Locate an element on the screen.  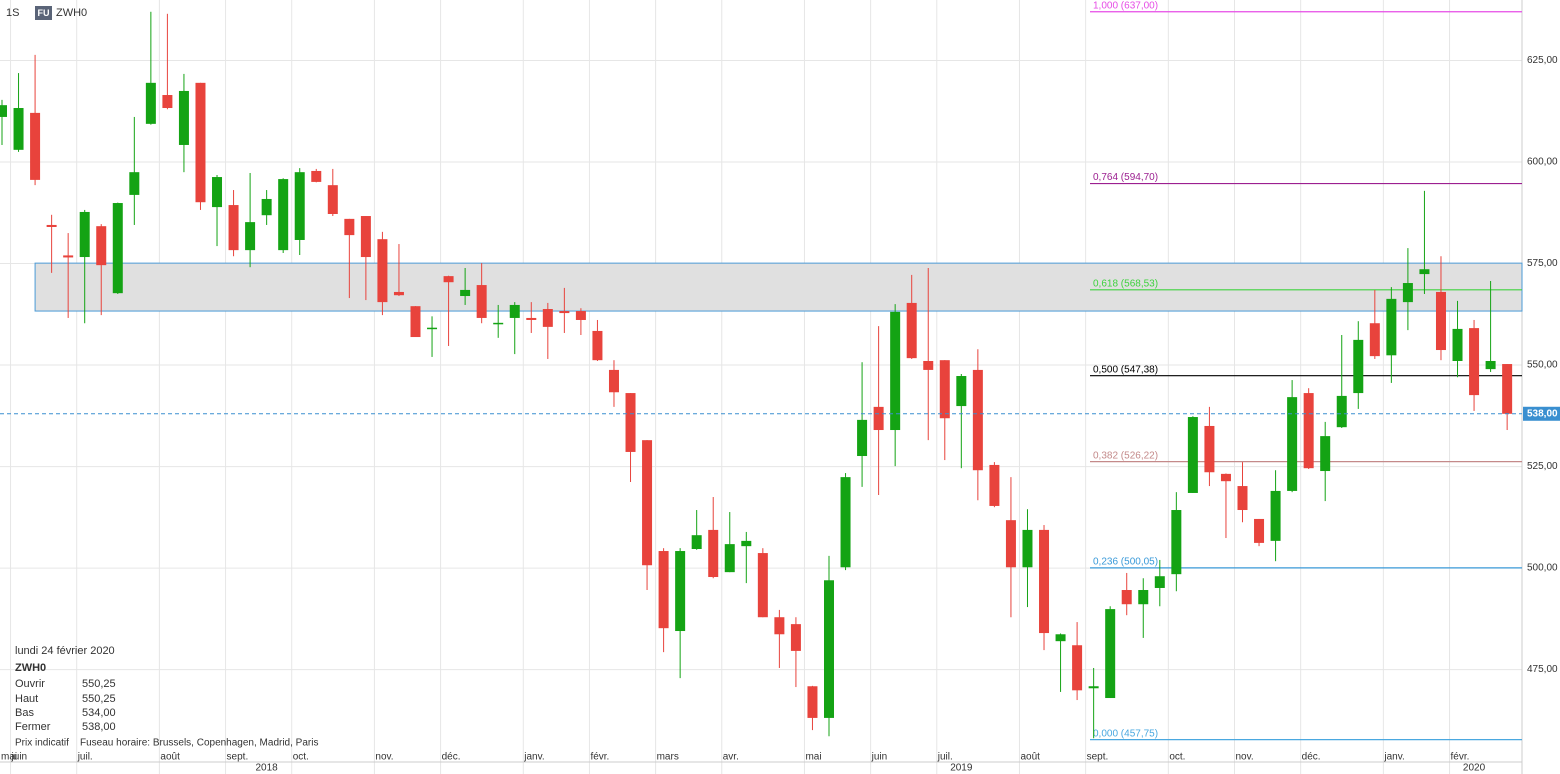
badge: FU is located at coordinates (44, 13).